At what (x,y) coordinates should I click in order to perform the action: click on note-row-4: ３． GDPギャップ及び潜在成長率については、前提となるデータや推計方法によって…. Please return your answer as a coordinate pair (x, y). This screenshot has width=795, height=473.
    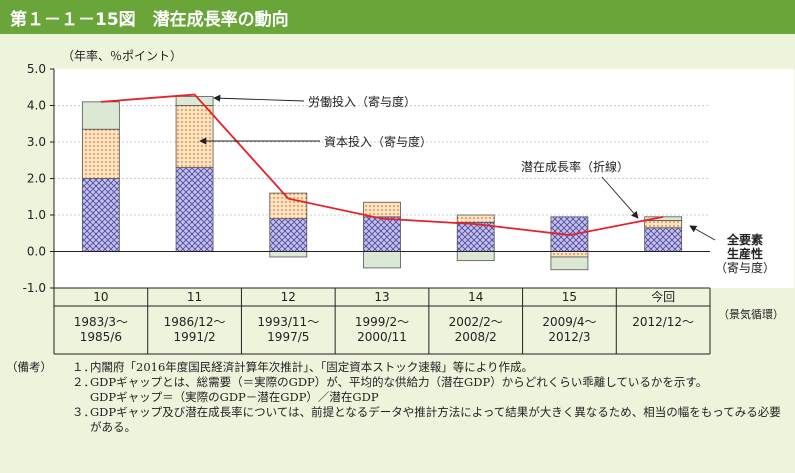
    Looking at the image, I should click on (398, 420).